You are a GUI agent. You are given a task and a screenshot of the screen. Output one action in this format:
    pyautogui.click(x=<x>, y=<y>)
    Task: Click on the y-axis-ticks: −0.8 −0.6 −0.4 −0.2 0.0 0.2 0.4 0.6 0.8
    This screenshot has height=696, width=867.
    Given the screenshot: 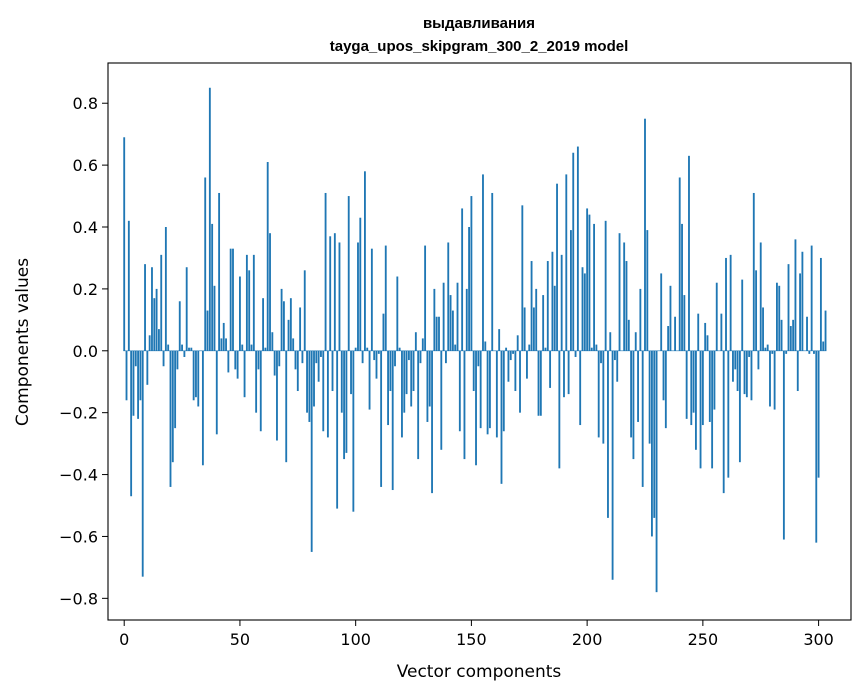 What is the action you would take?
    pyautogui.click(x=83, y=351)
    